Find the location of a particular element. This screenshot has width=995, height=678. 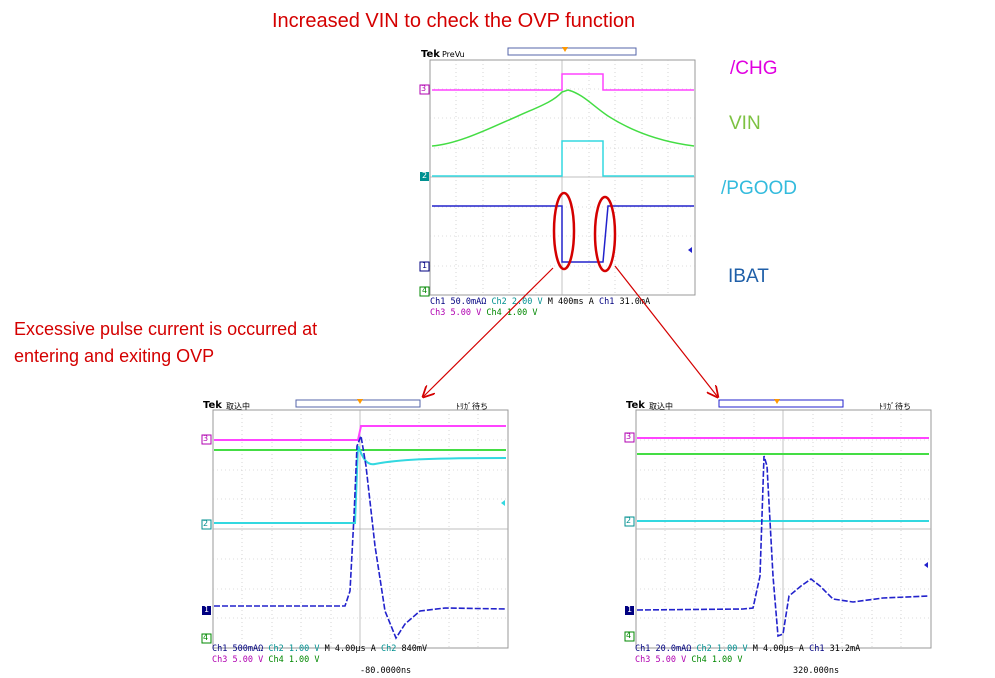

label-vin: VIN is located at coordinates (745, 123).